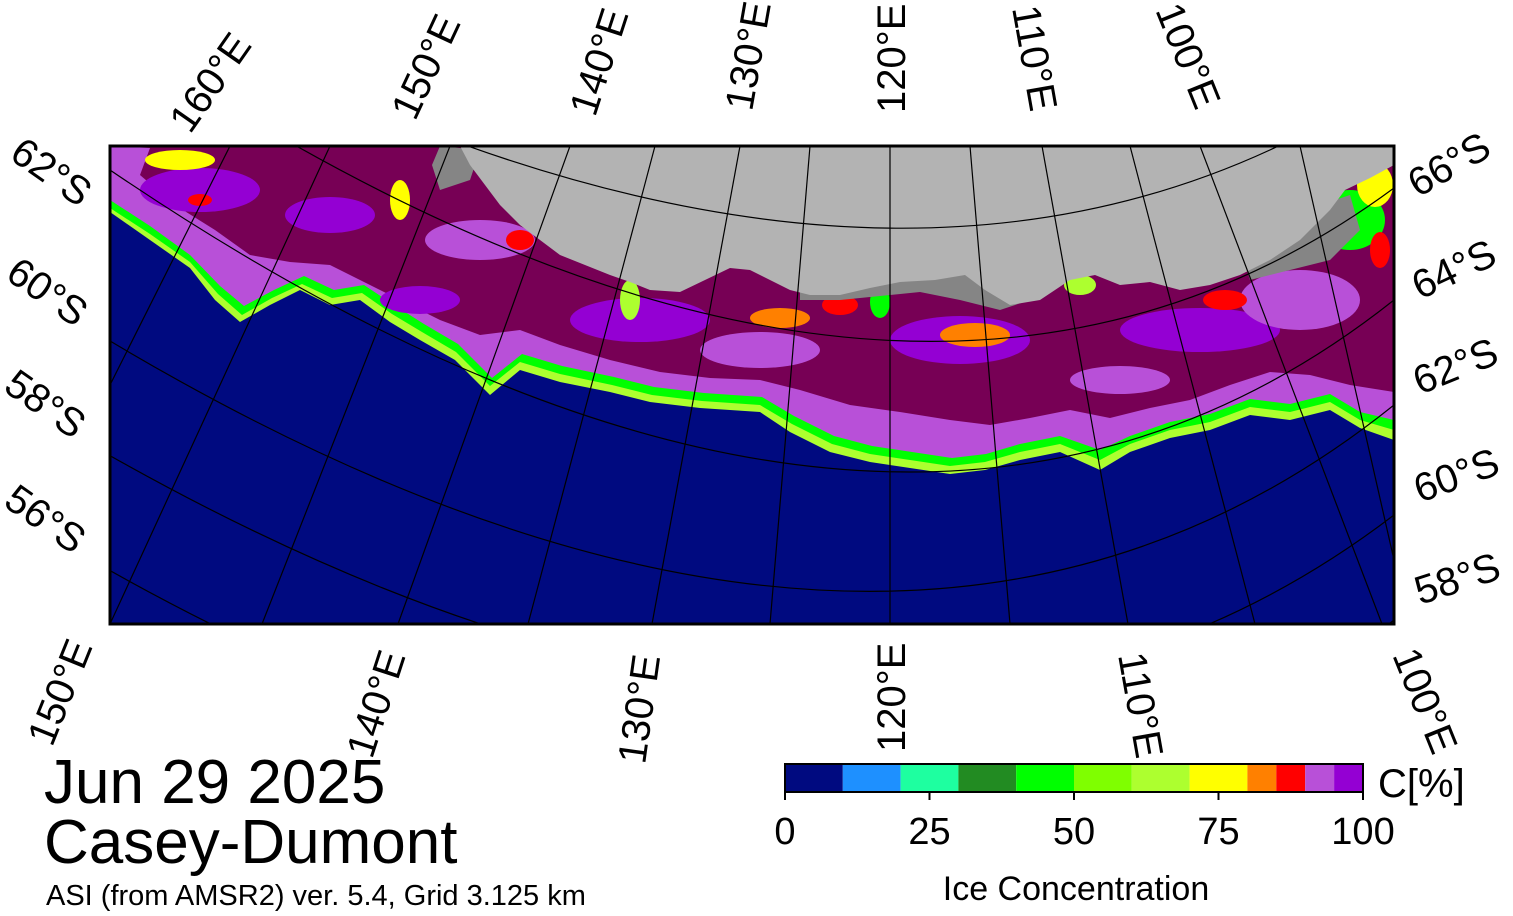 The height and width of the screenshot is (916, 1513). I want to click on colorbar-tick-label-4: 100, so click(1362, 832).